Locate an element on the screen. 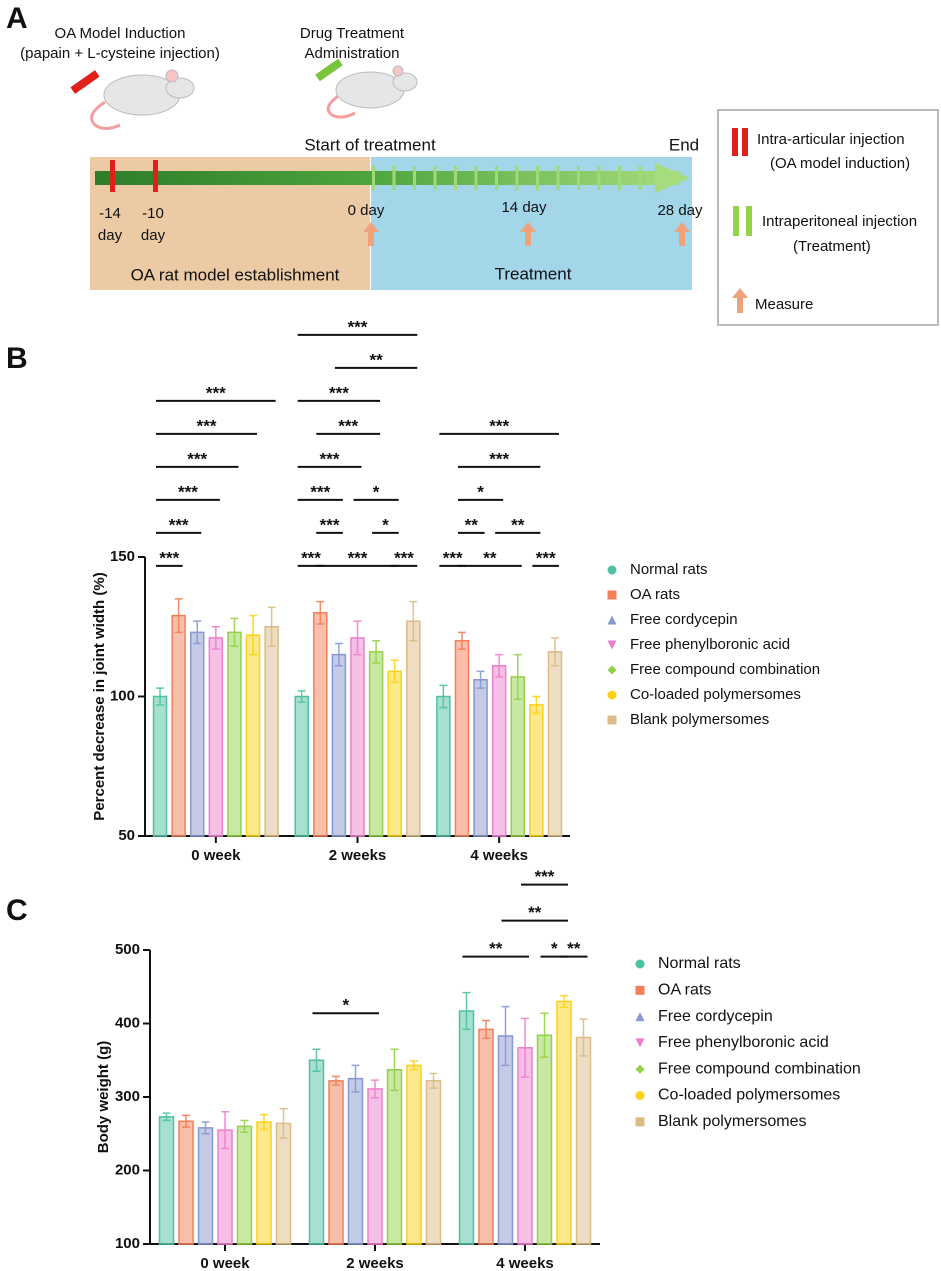  legend-icon is located at coordinates (740, 300).